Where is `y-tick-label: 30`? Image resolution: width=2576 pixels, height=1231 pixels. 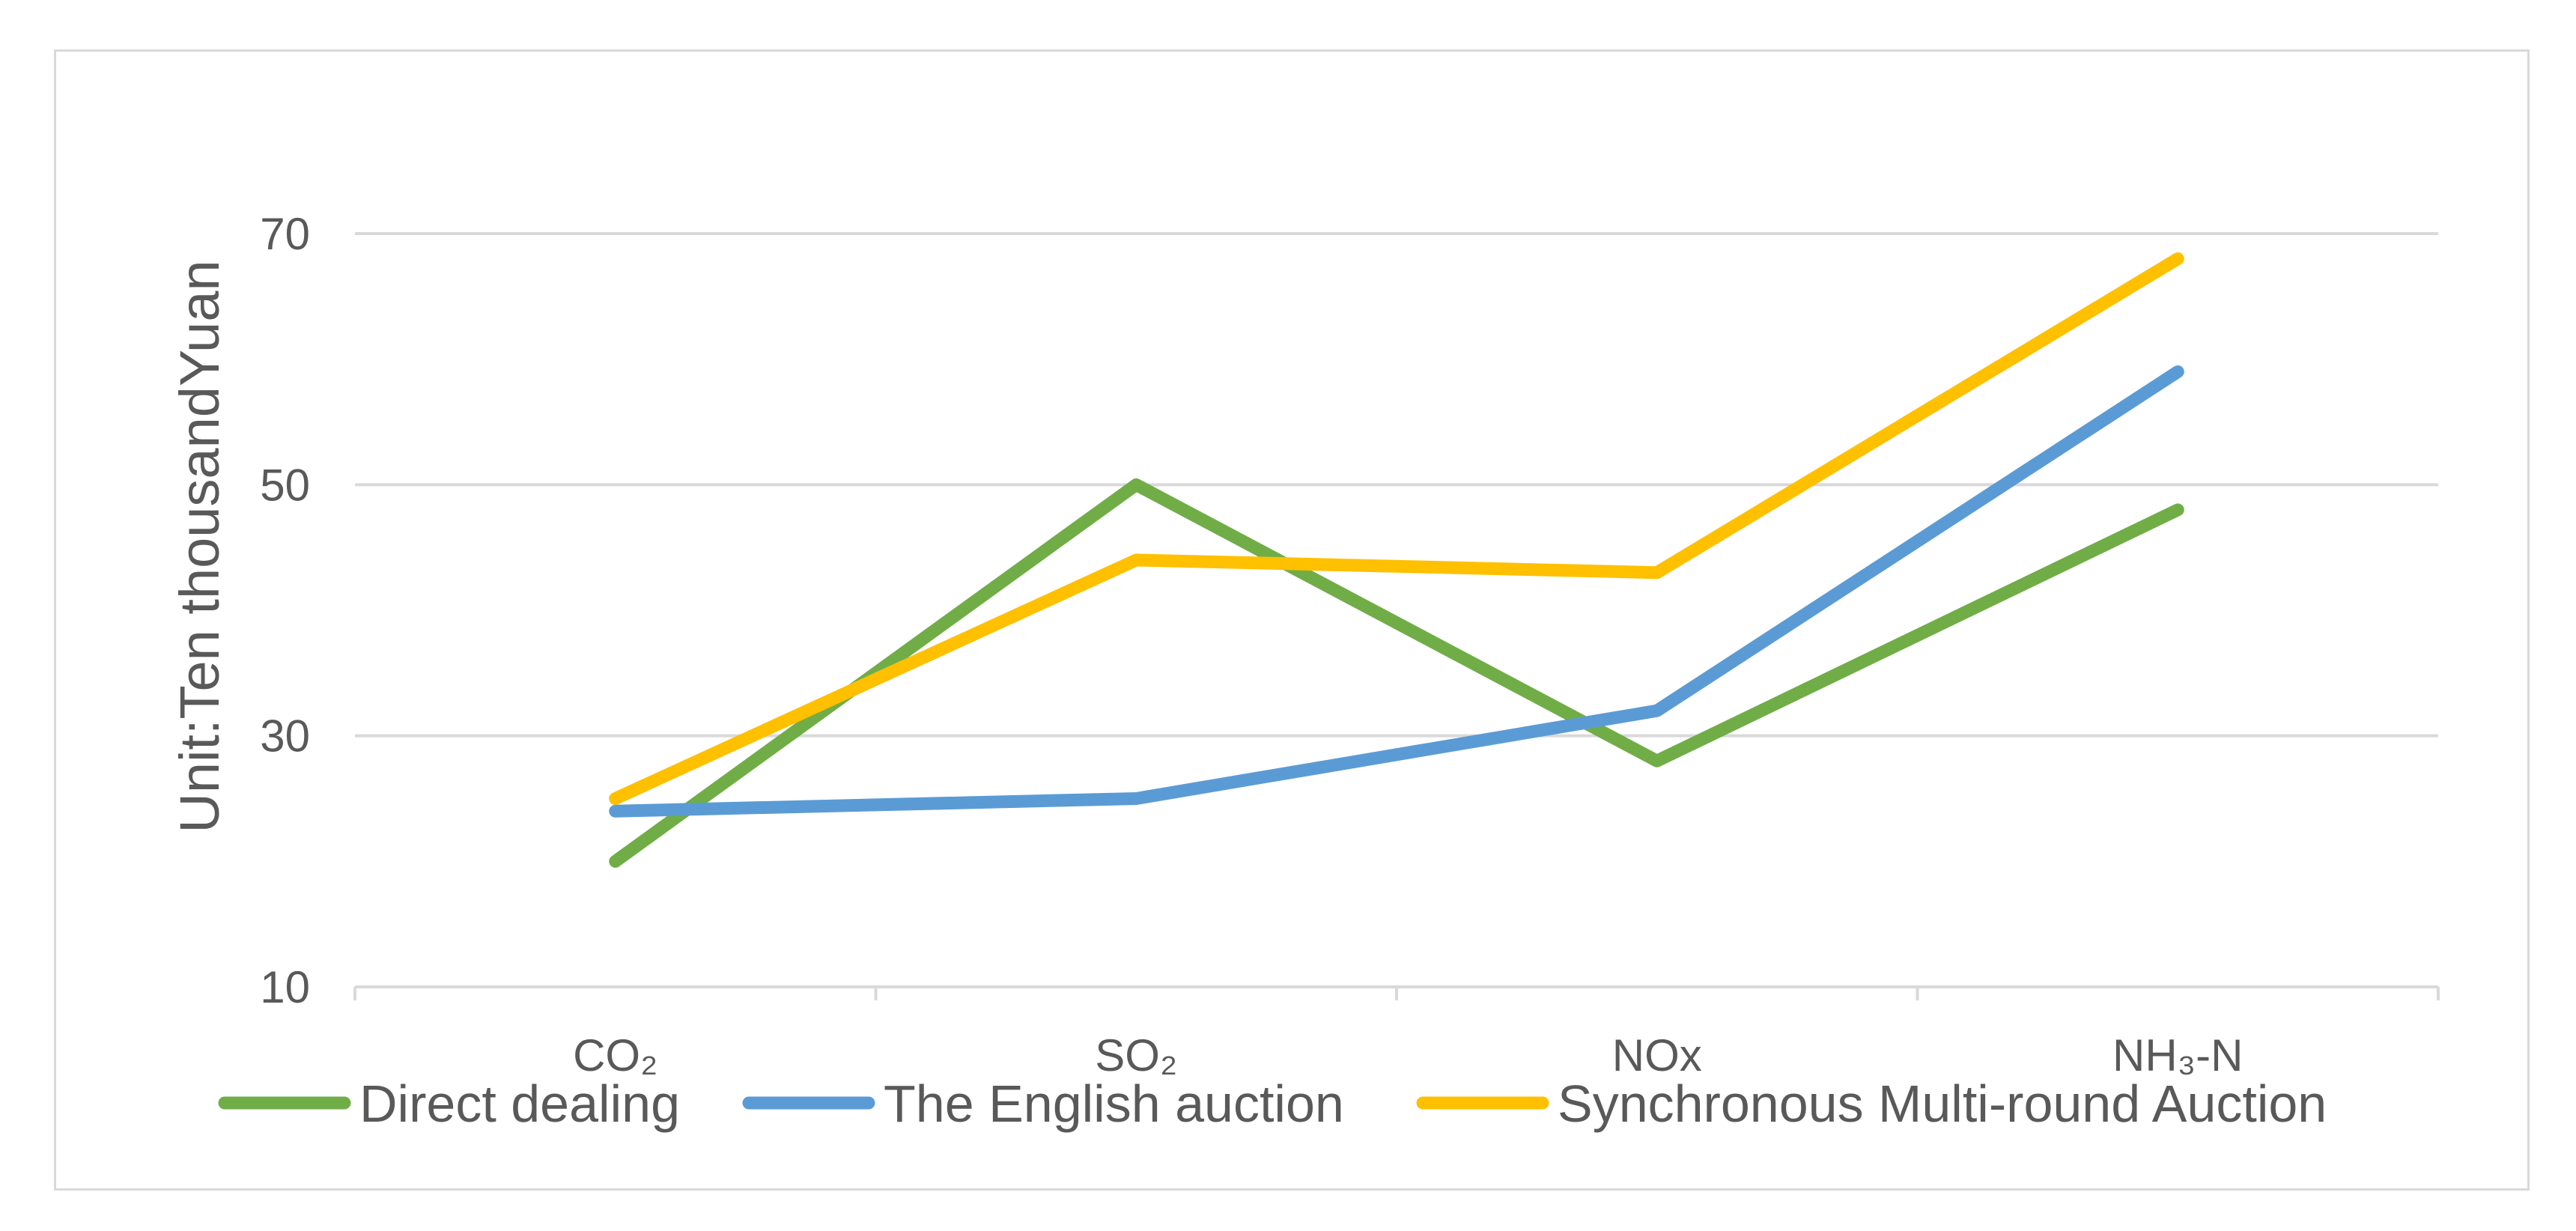
y-tick-label: 30 is located at coordinates (285, 736).